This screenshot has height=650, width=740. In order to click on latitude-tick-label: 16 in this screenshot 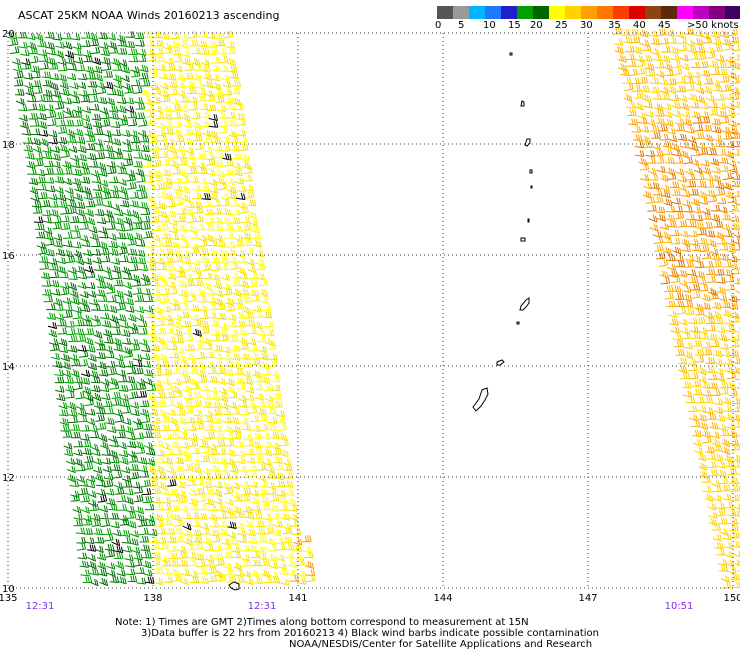, I will do `click(8, 256)`.